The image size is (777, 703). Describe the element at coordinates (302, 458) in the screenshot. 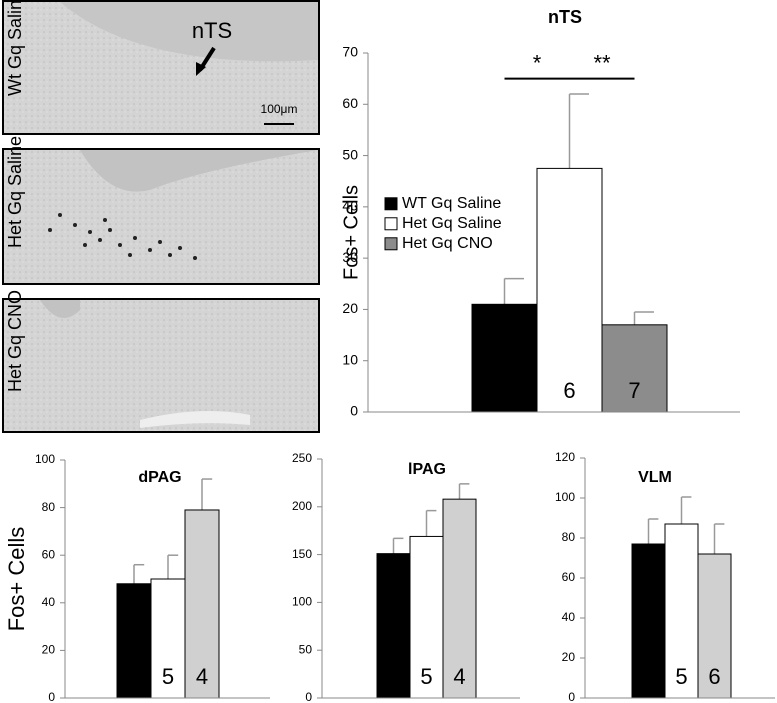

I see `y-tick-label: 250` at that location.